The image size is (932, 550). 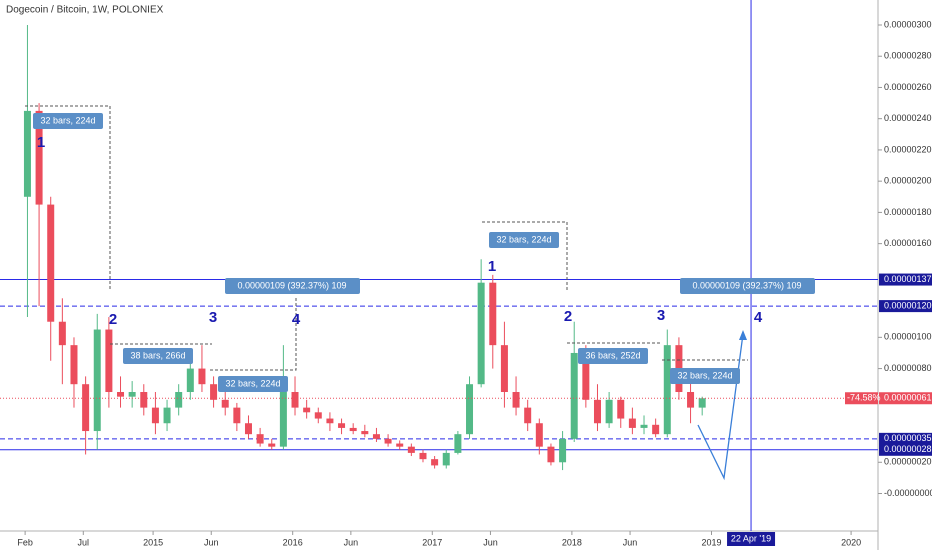 I want to click on price-label: 0.00000028, so click(x=908, y=449).